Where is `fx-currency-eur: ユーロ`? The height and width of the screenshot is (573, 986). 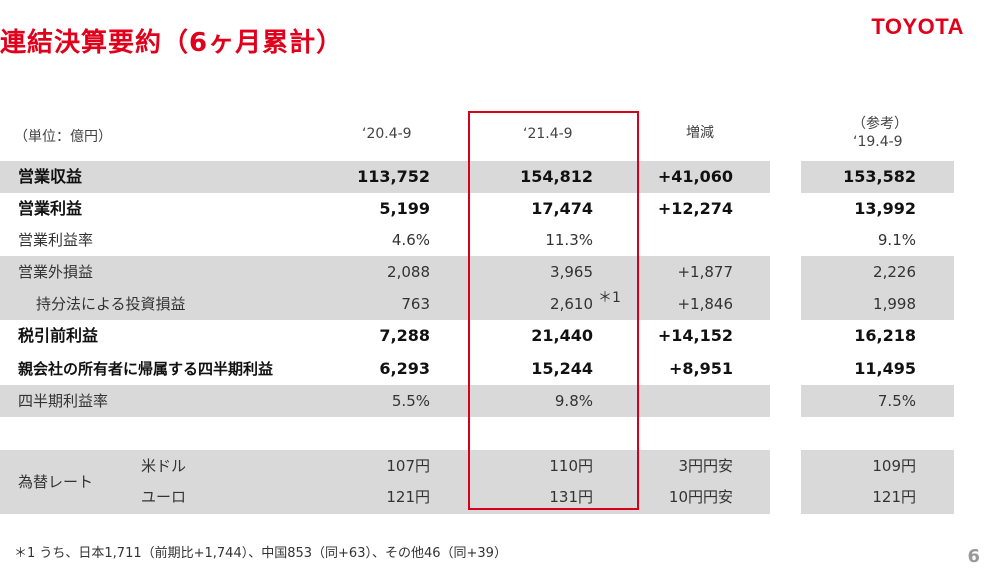
fx-currency-eur: ユーロ is located at coordinates (164, 497).